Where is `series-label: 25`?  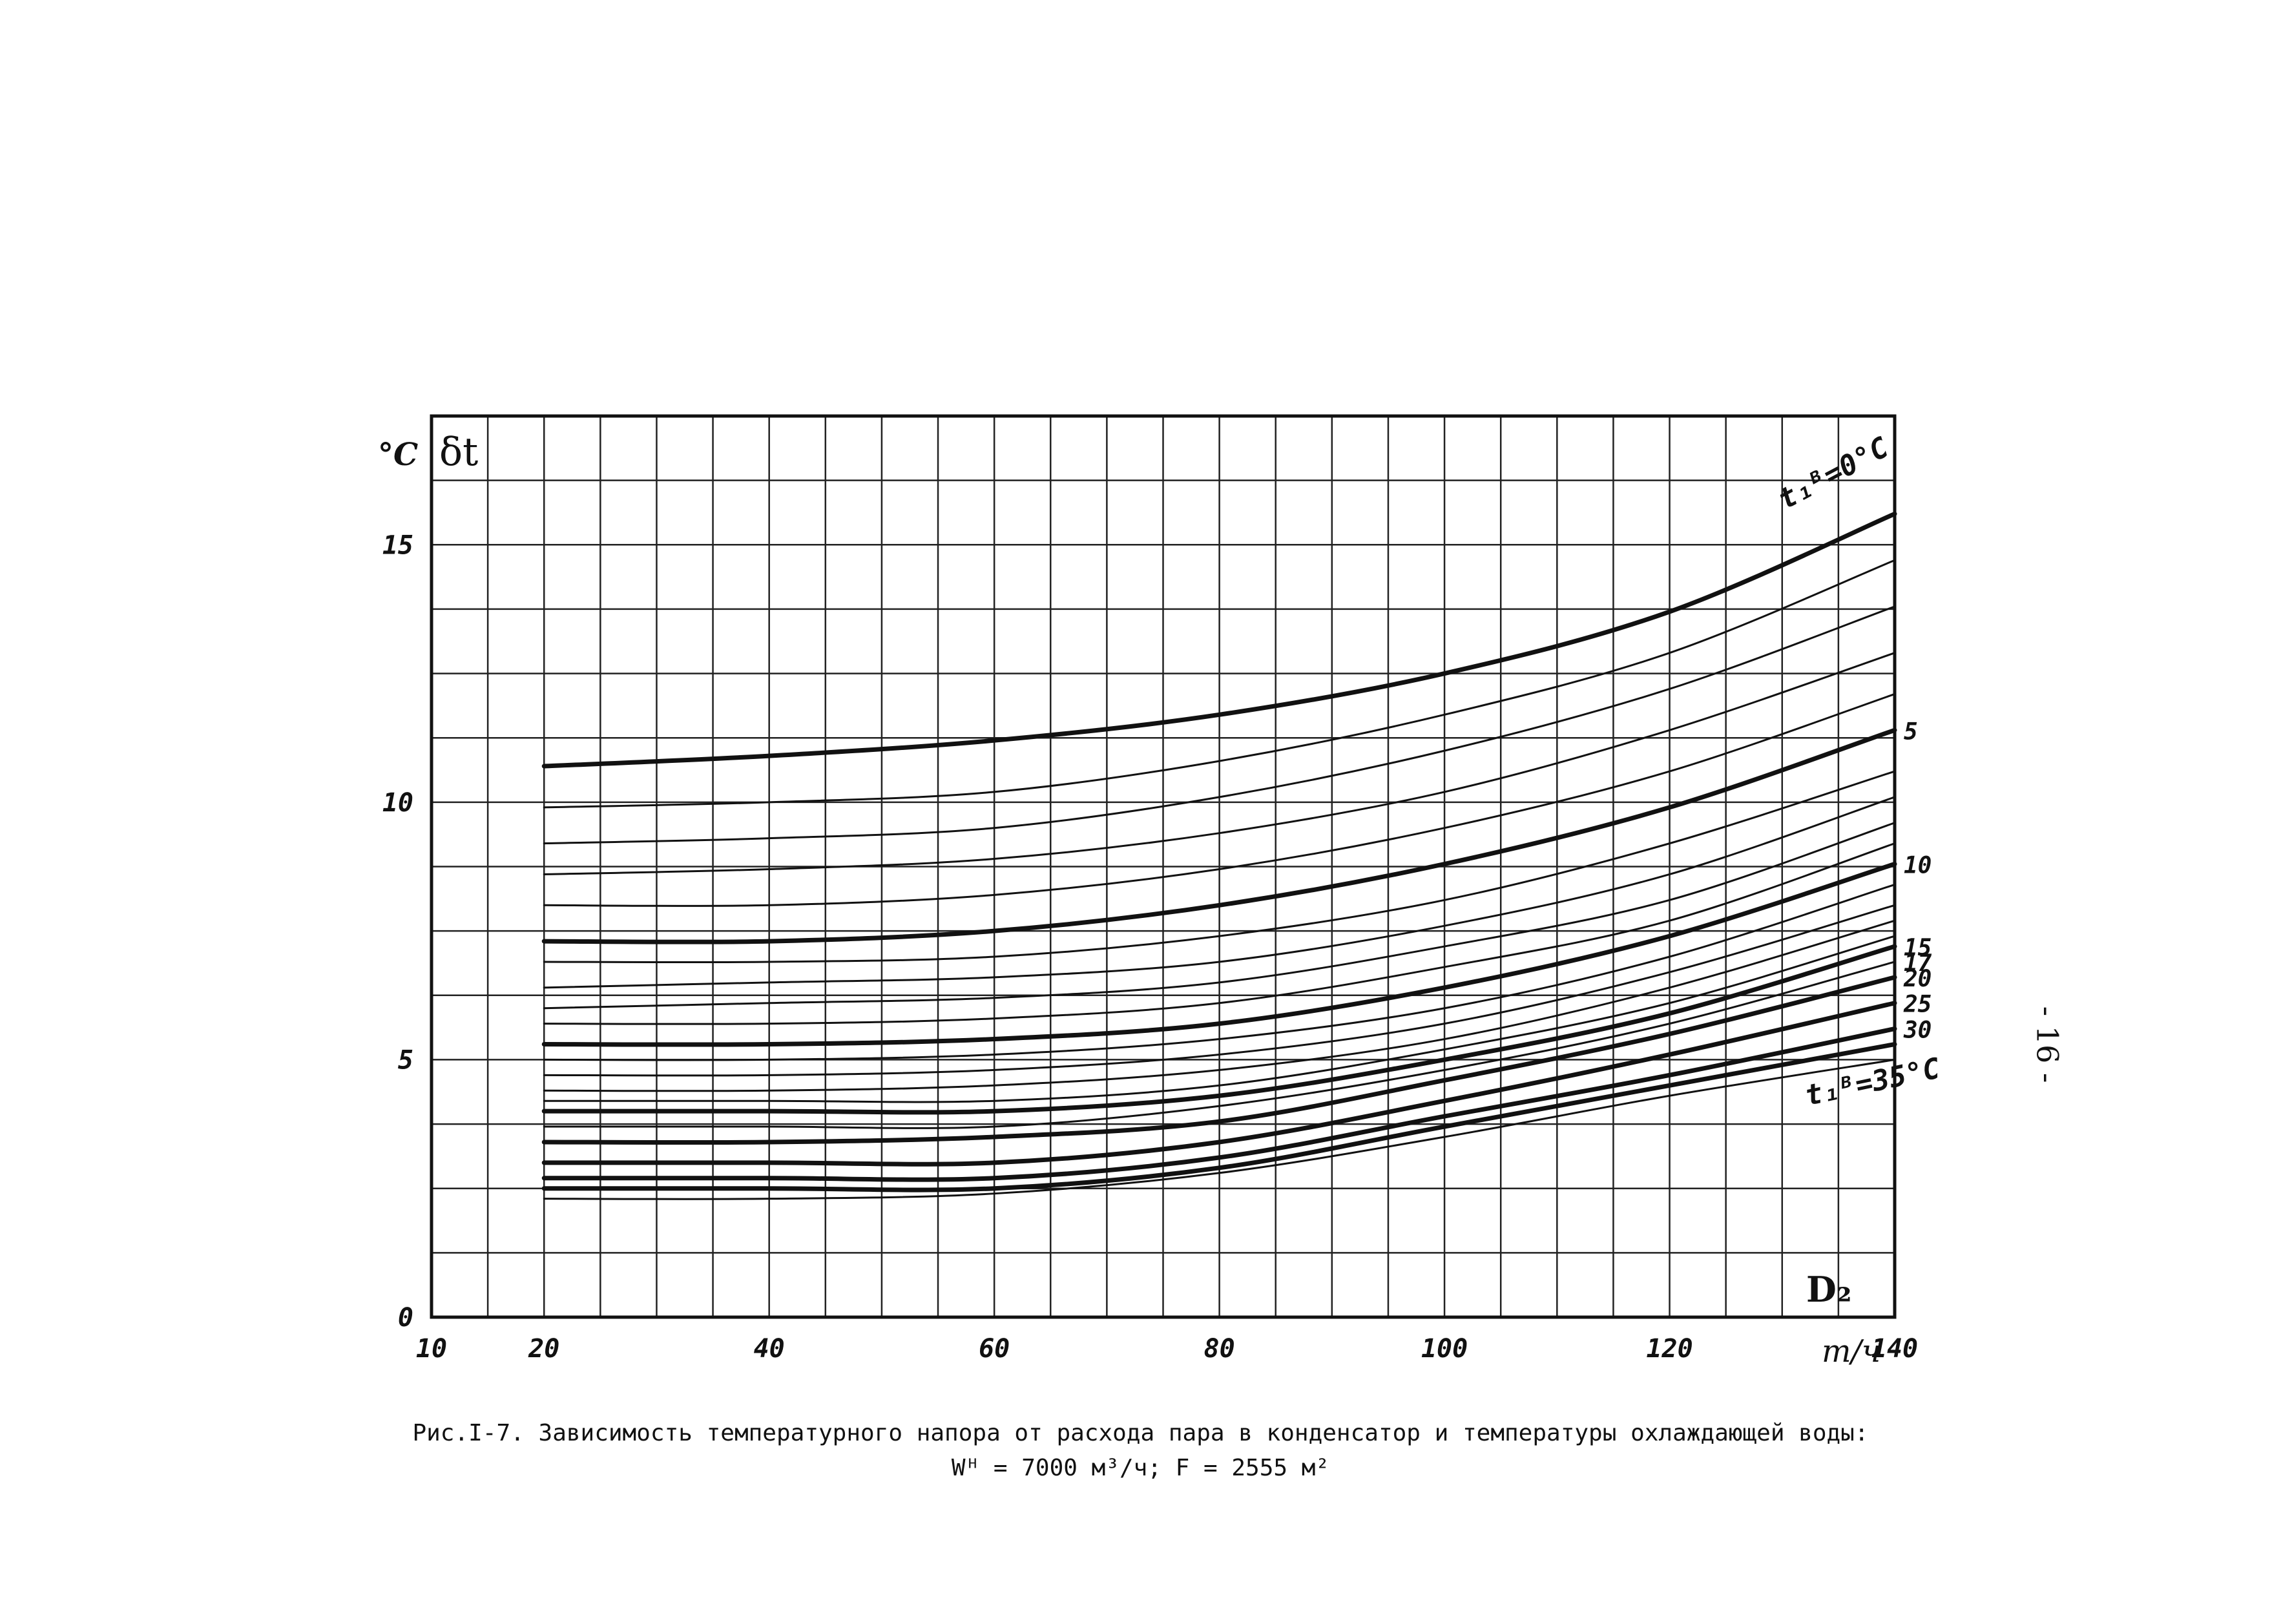 series-label: 25 is located at coordinates (1917, 1005).